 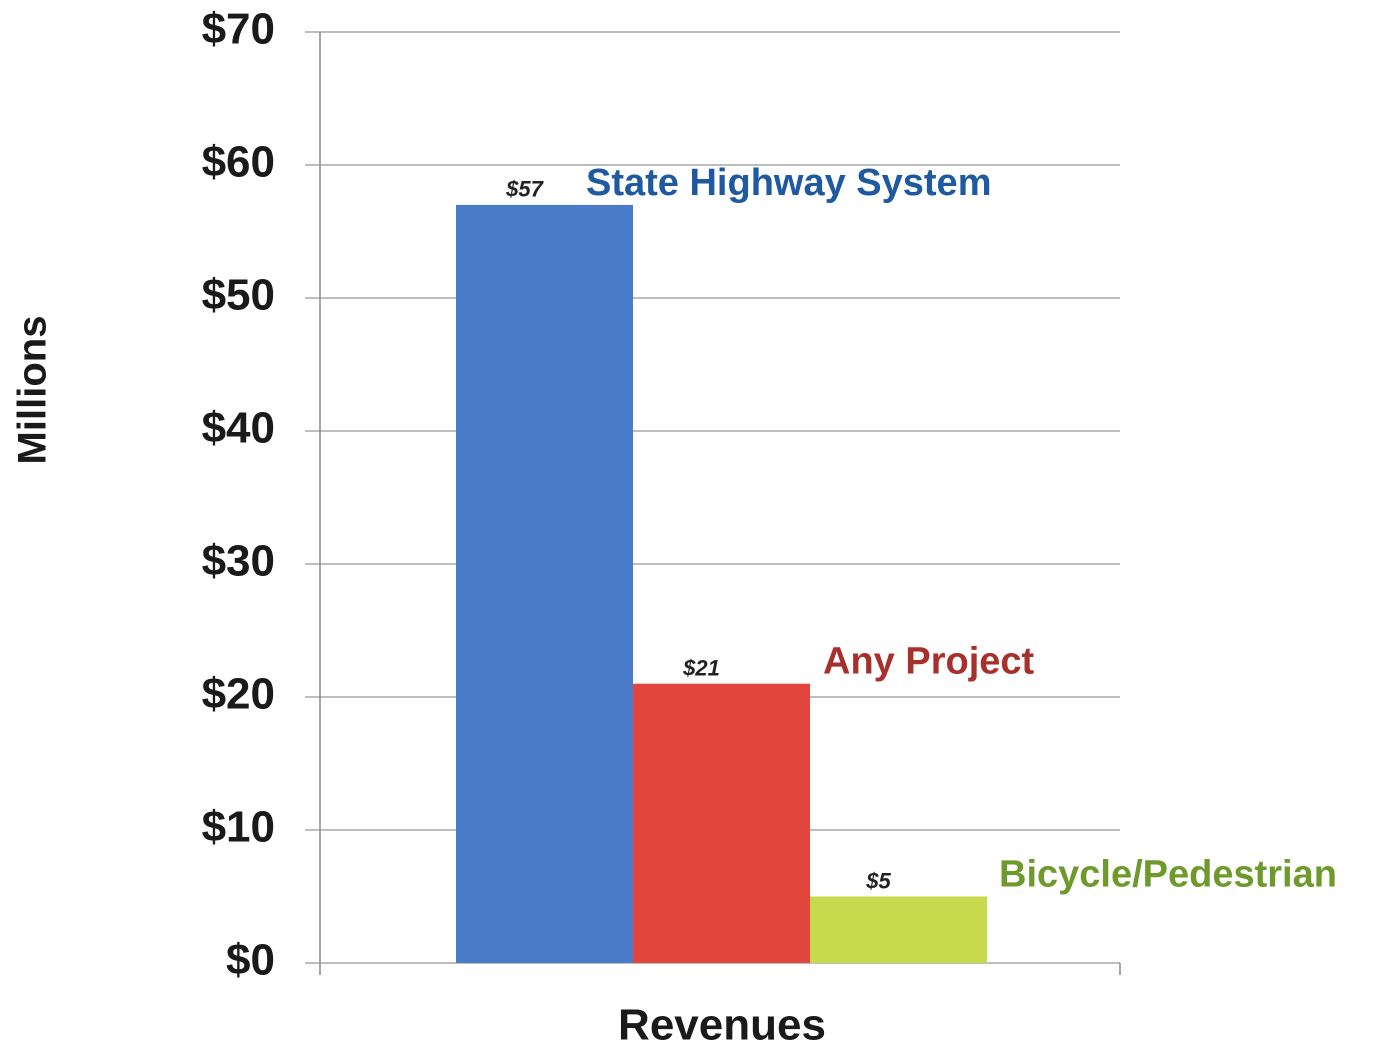 I want to click on series-label: Bicycle/Pedestrian, so click(x=1168, y=875).